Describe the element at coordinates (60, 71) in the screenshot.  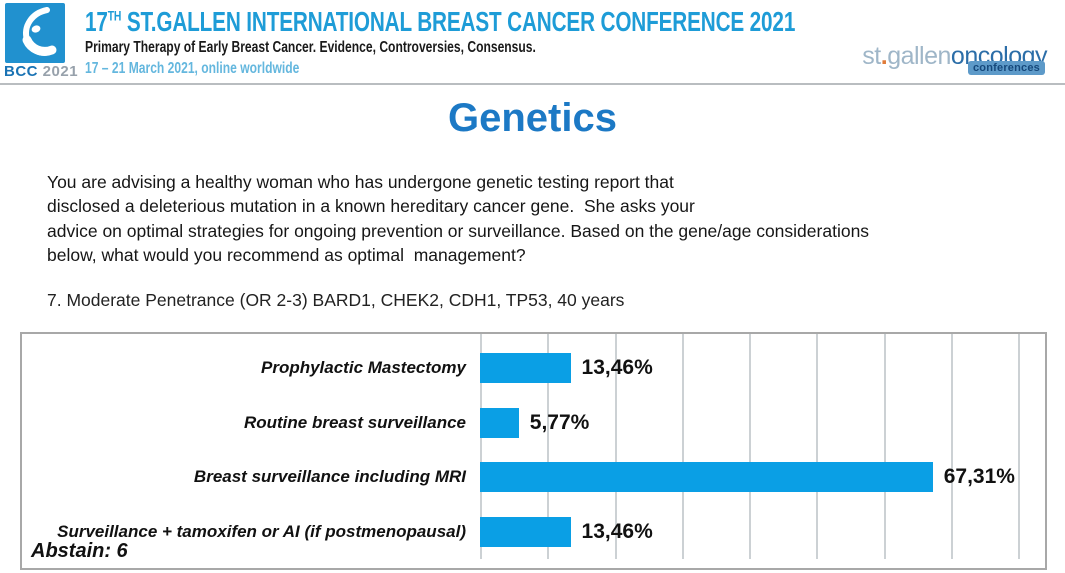
I see `bcc-year: 2021` at that location.